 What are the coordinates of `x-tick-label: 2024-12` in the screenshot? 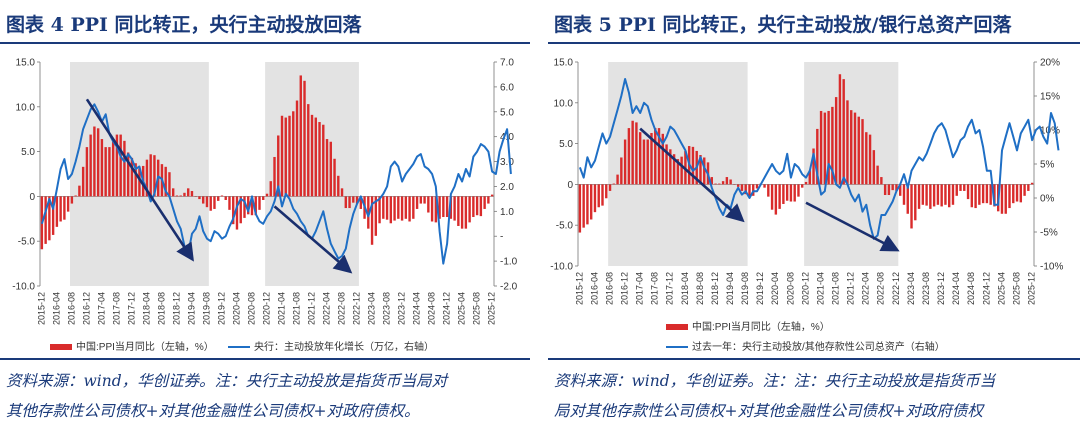 It's located at (986, 288).